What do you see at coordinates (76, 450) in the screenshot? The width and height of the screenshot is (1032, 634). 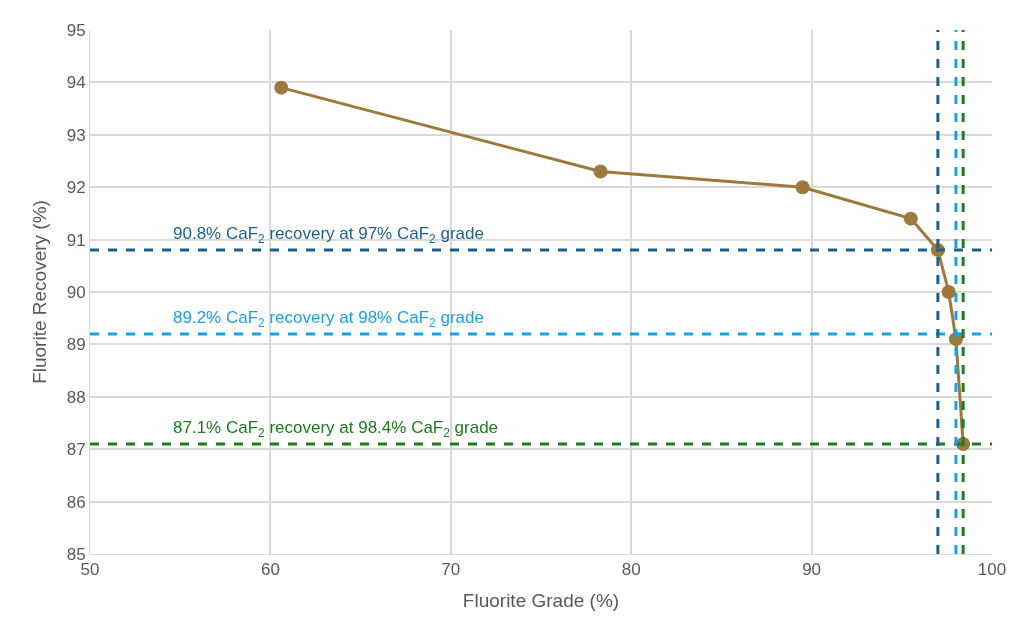 I see `y-tick-label: 87` at bounding box center [76, 450].